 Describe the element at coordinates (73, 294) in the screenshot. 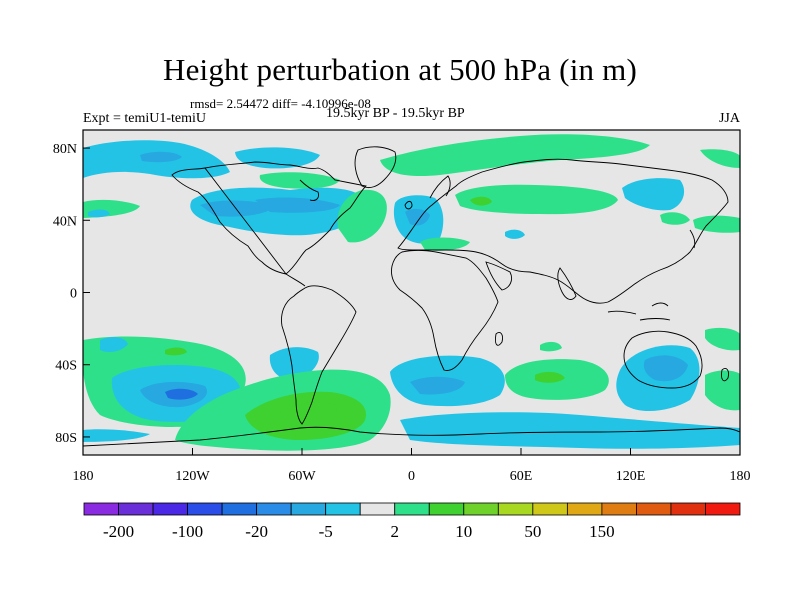

I see `y-tick-label: 0` at that location.